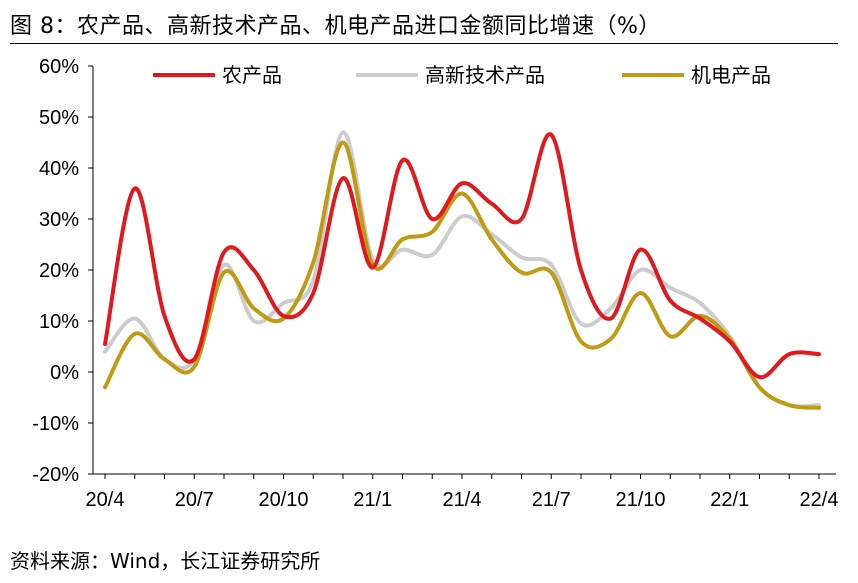 The width and height of the screenshot is (858, 583). What do you see at coordinates (194, 500) in the screenshot?
I see `x-tick-label: 20/7` at bounding box center [194, 500].